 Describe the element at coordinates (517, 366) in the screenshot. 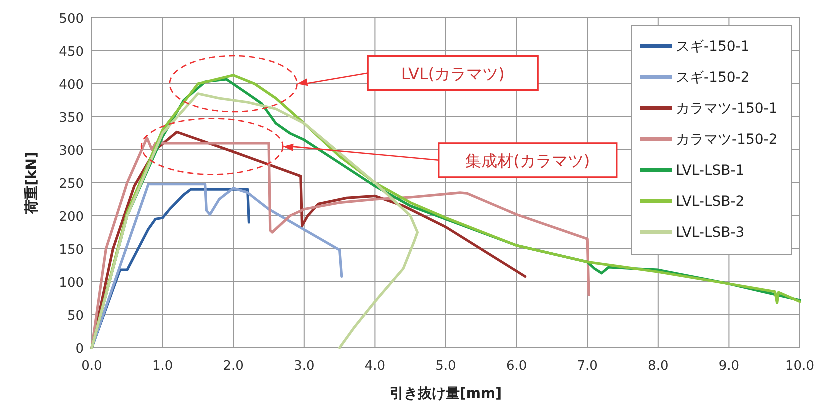

I see `x-tick-label: 6.0` at that location.